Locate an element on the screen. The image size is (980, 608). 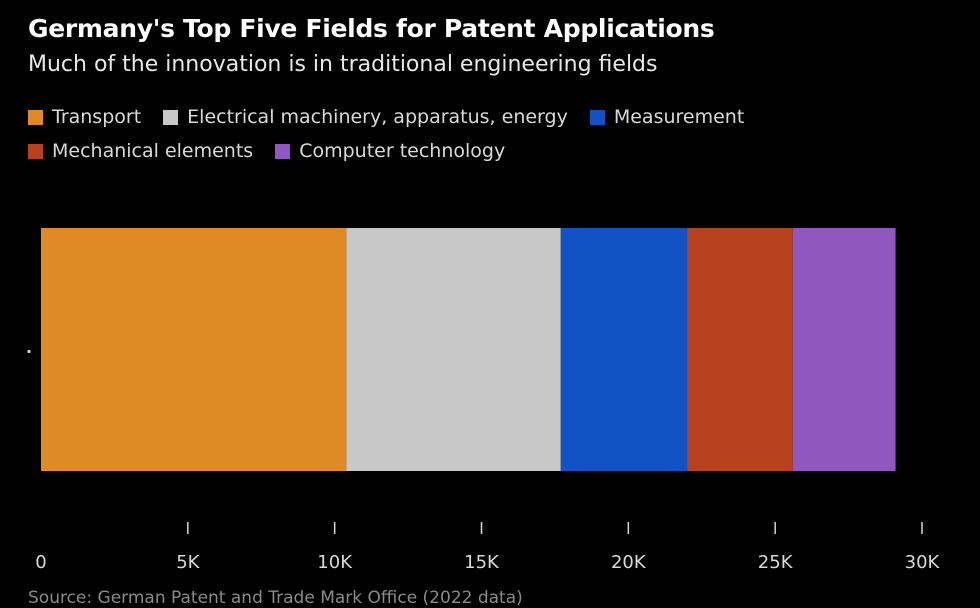
legend-swatch-mechanical is located at coordinates (35, 151).